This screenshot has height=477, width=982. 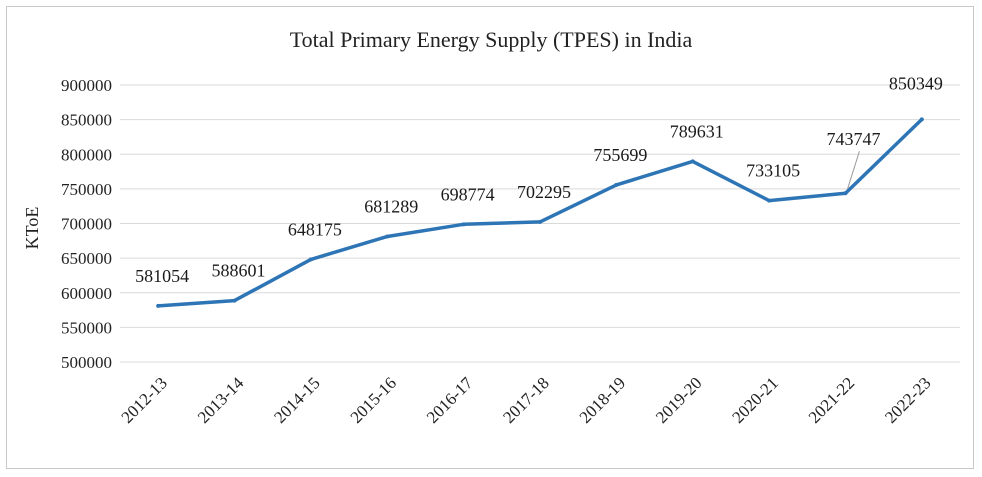 What do you see at coordinates (620, 155) in the screenshot?
I see `data-label: 755699` at bounding box center [620, 155].